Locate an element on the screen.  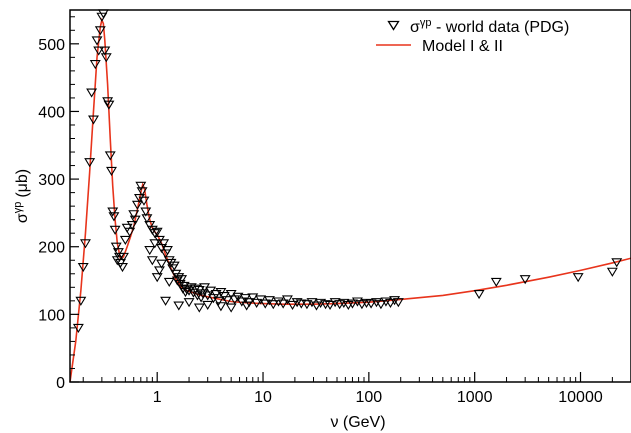
x-tick-label: 1 is located at coordinates (157, 397).